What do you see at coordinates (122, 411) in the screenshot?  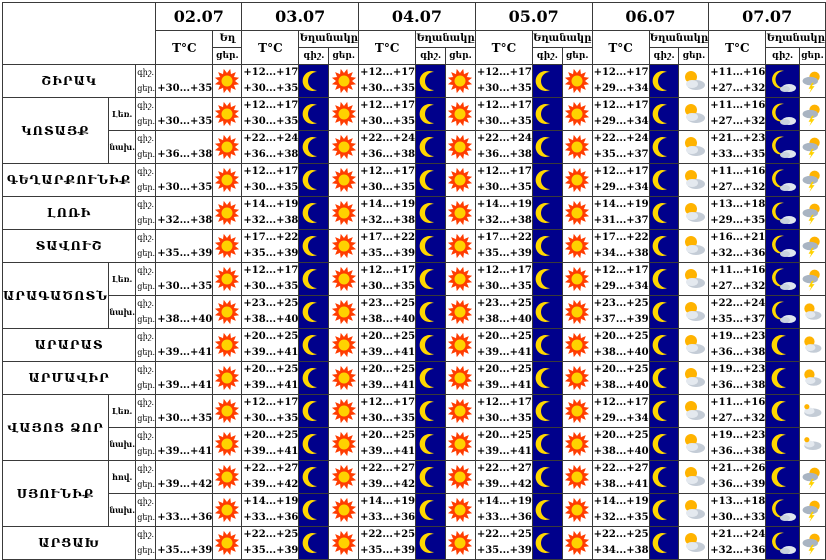 I see `subregion-label: Լեռ.` at bounding box center [122, 411].